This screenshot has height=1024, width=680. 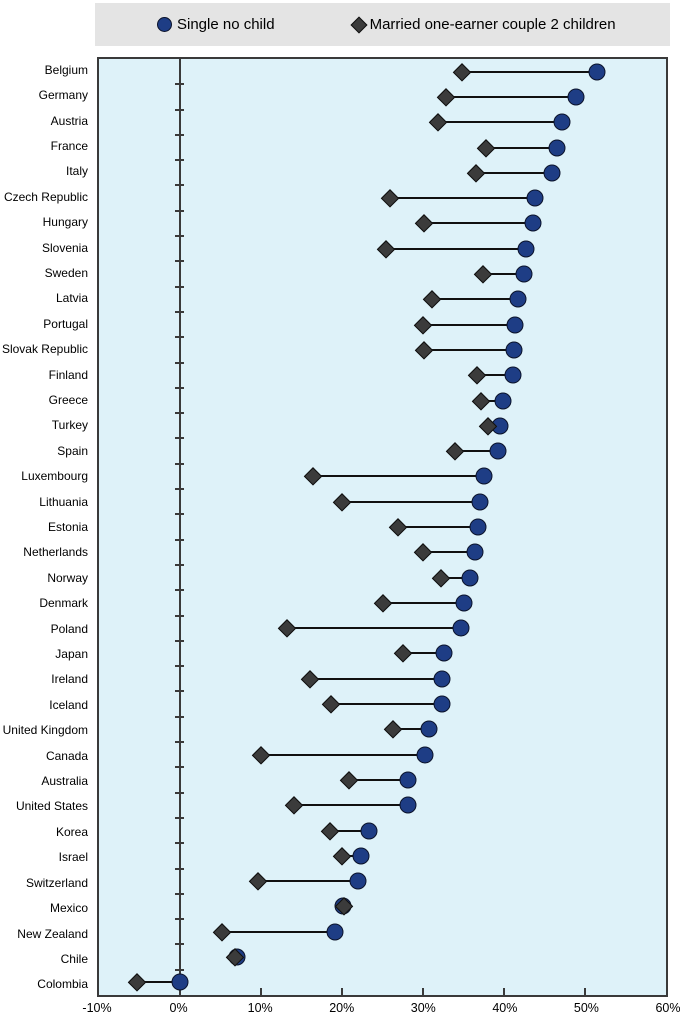 I want to click on x-axis-label-10pct: 10%, so click(x=260, y=1008).